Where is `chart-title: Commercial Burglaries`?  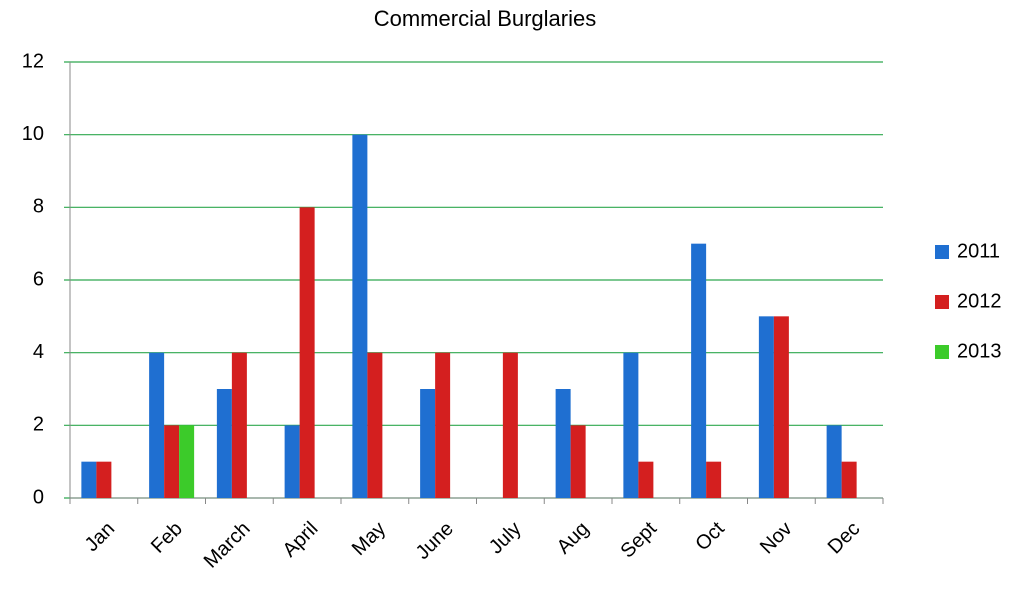
chart-title: Commercial Burglaries is located at coordinates (485, 18).